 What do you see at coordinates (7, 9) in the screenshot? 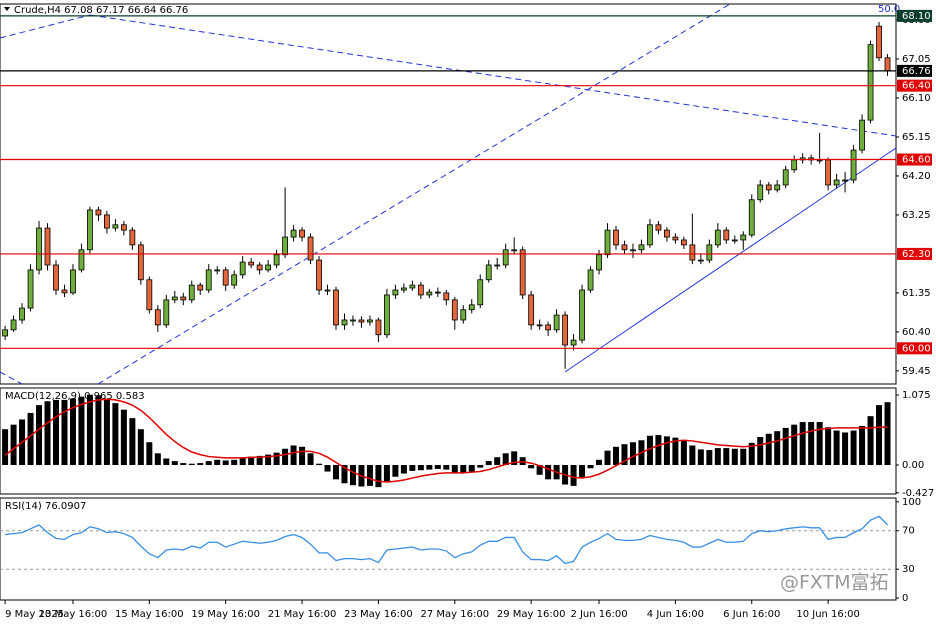
I see `menu-arrow` at bounding box center [7, 9].